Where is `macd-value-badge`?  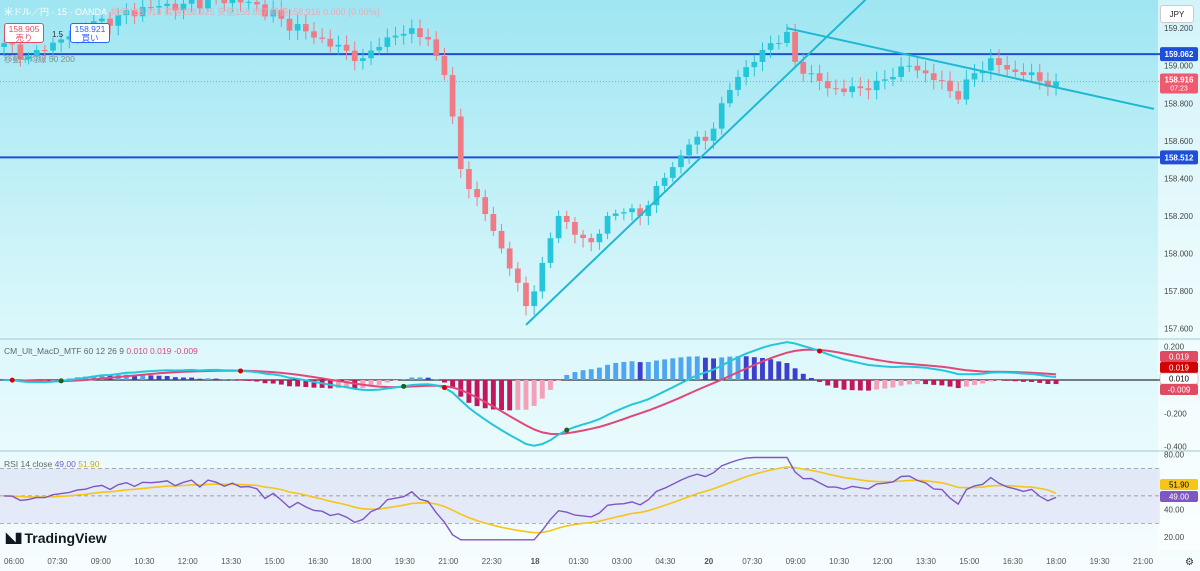
macd-value-badge is located at coordinates (1179, 389).